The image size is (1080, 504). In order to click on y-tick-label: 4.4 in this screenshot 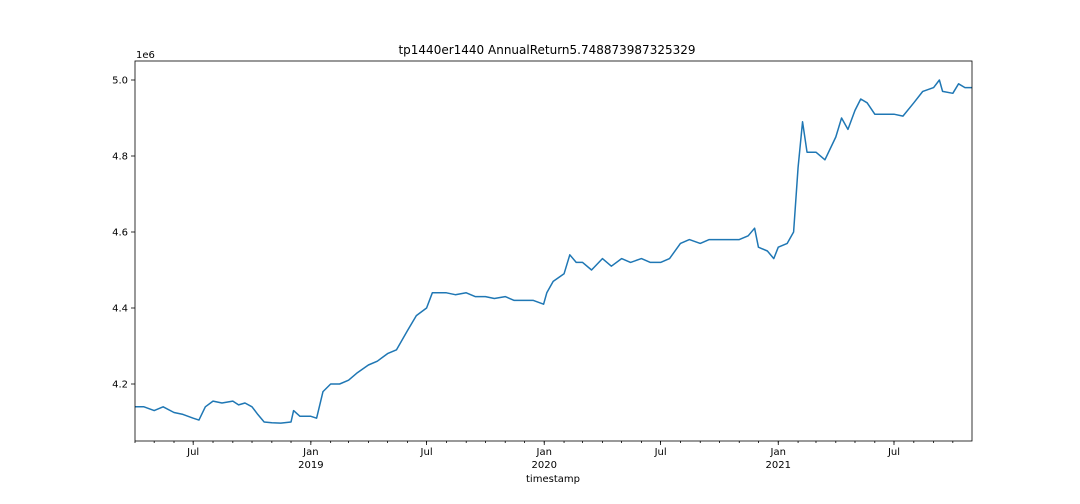, I will do `click(120, 309)`.